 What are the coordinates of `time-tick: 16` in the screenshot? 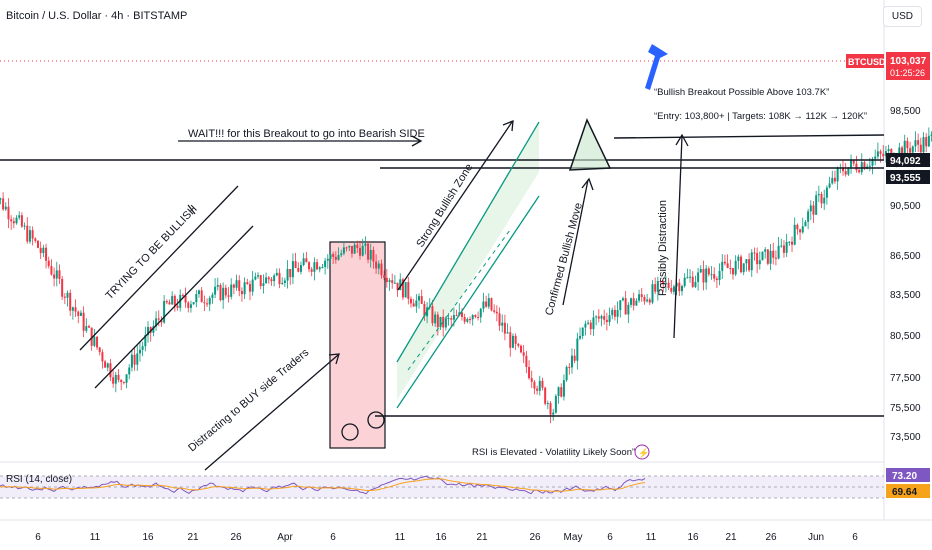 It's located at (693, 537).